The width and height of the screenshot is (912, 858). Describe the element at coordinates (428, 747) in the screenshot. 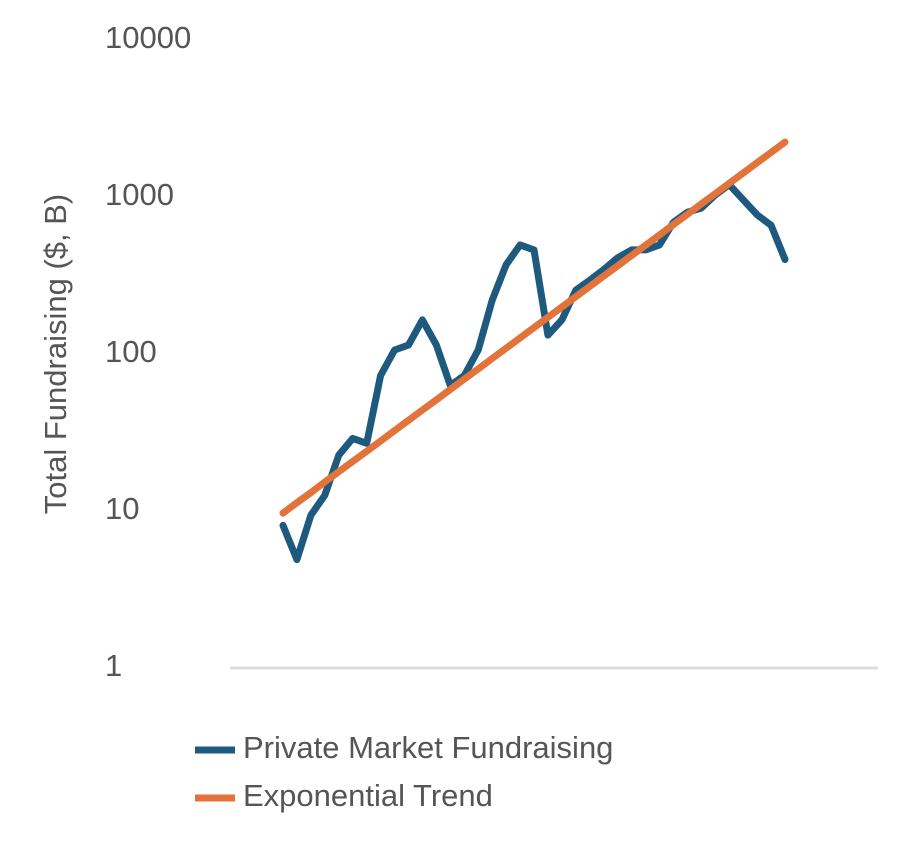

I see `legend-label: Private Market Fundraising` at that location.